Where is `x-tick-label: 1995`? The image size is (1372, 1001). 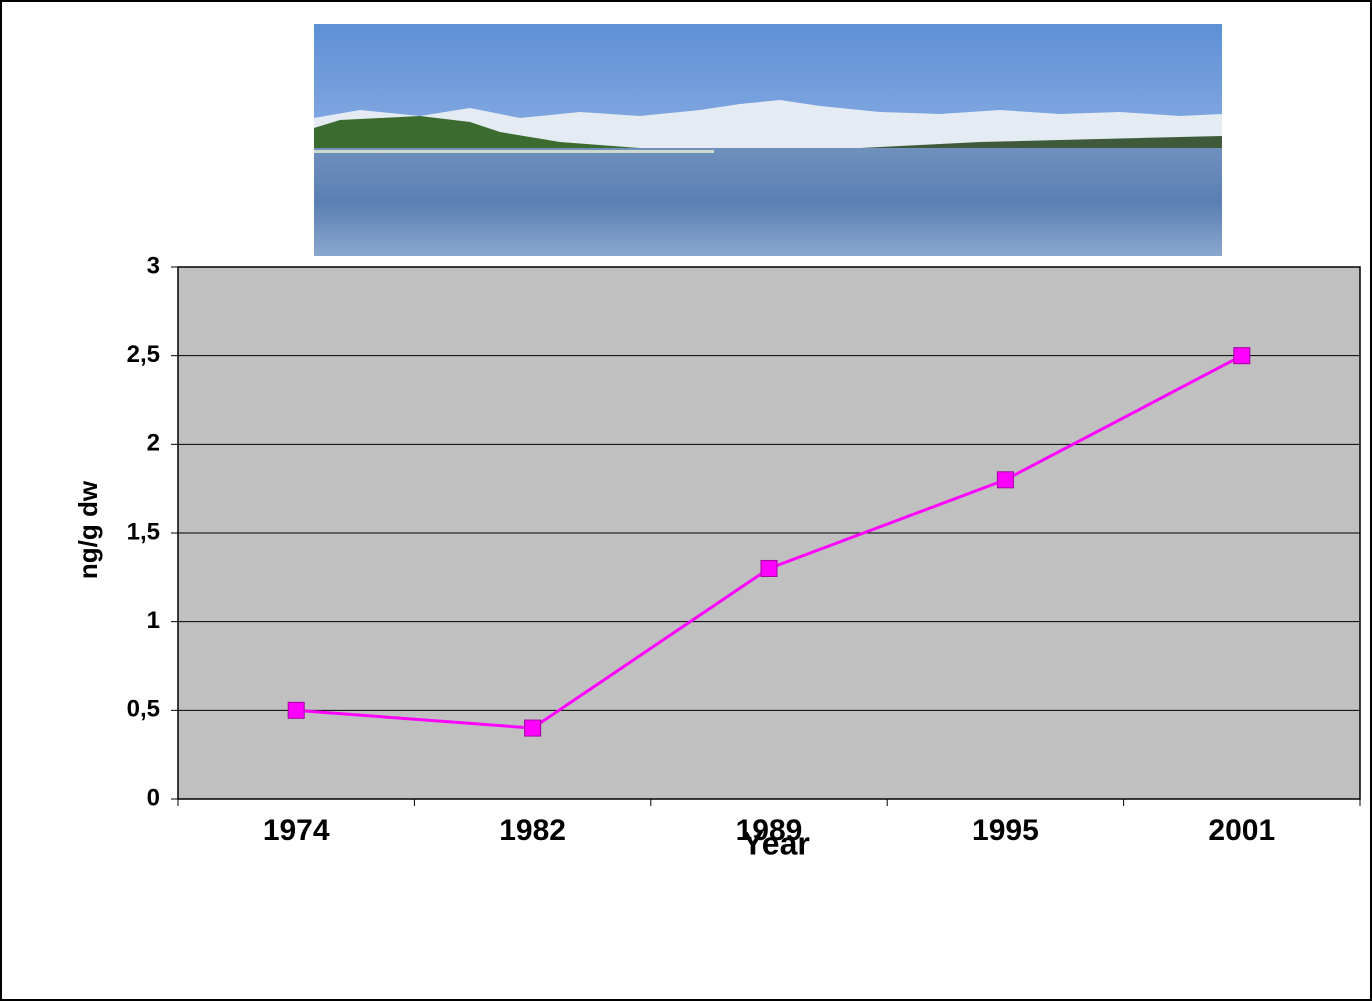 x-tick-label: 1995 is located at coordinates (1005, 830).